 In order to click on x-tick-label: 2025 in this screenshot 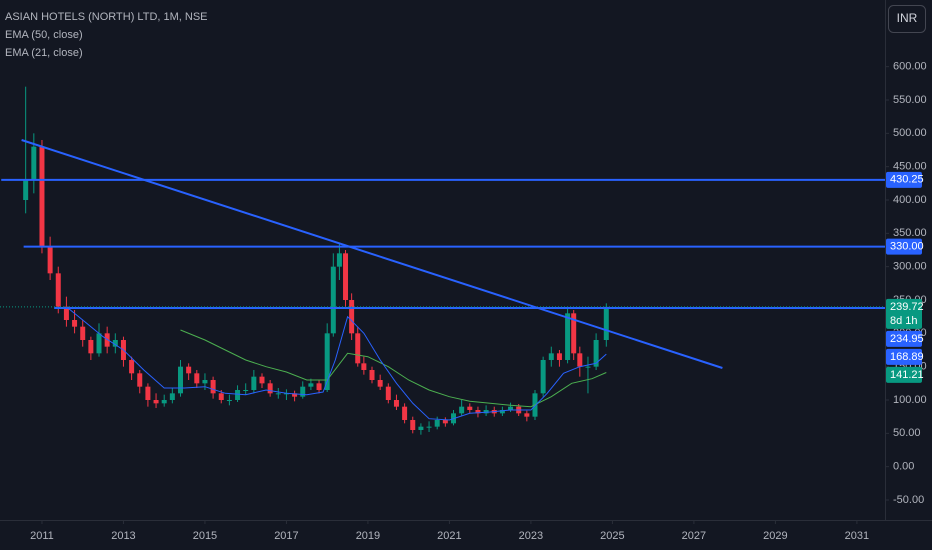, I will do `click(612, 536)`.